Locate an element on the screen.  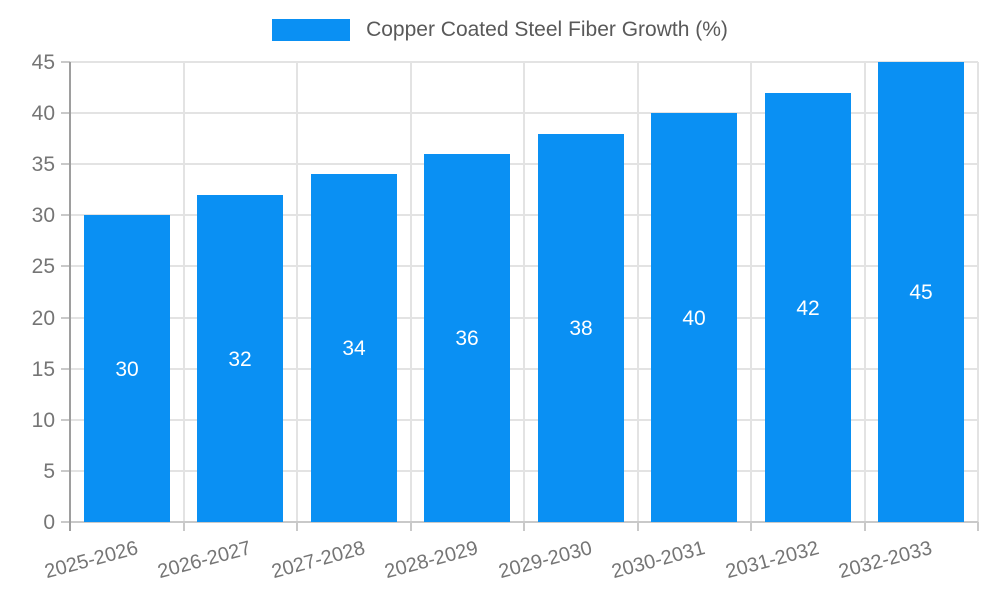
bar-value-label: 45 is located at coordinates (921, 292).